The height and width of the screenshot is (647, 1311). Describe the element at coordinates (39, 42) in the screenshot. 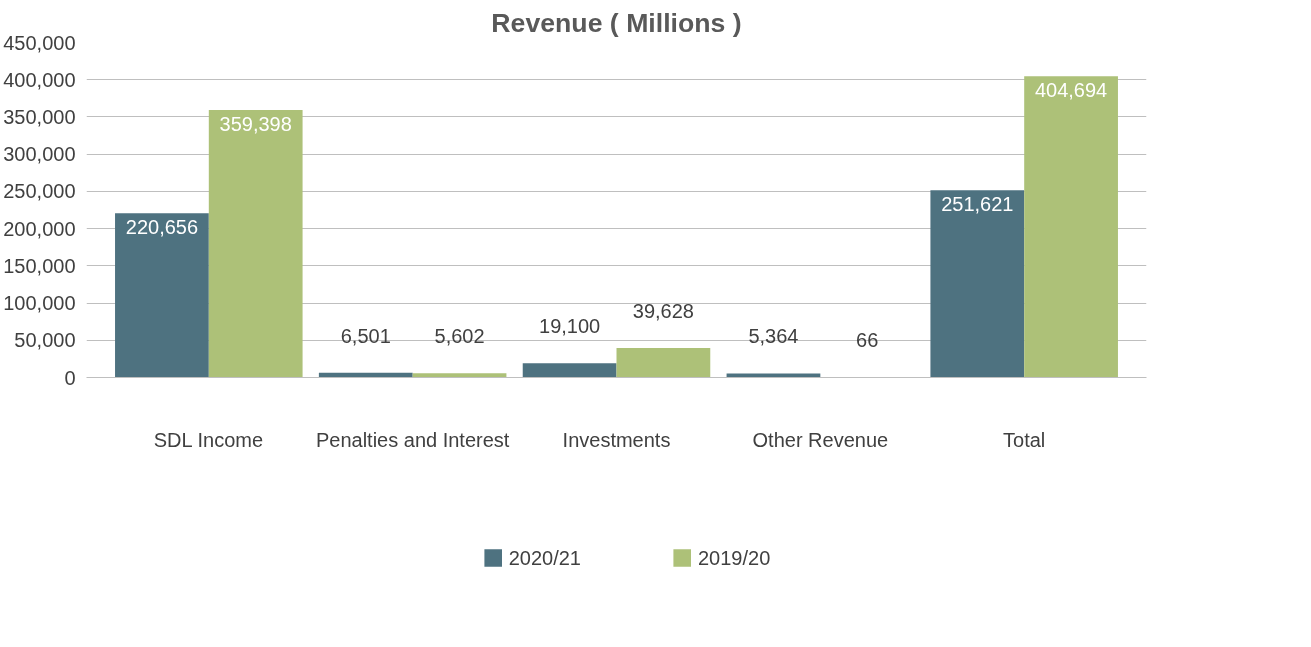

I see `y-tick-label: 450,000` at that location.